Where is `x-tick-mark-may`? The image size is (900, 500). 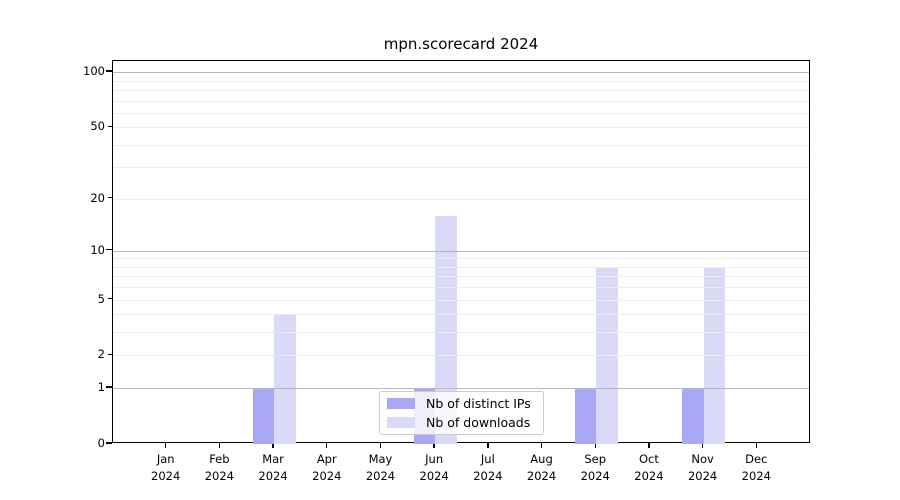
x-tick-mark-may is located at coordinates (380, 445).